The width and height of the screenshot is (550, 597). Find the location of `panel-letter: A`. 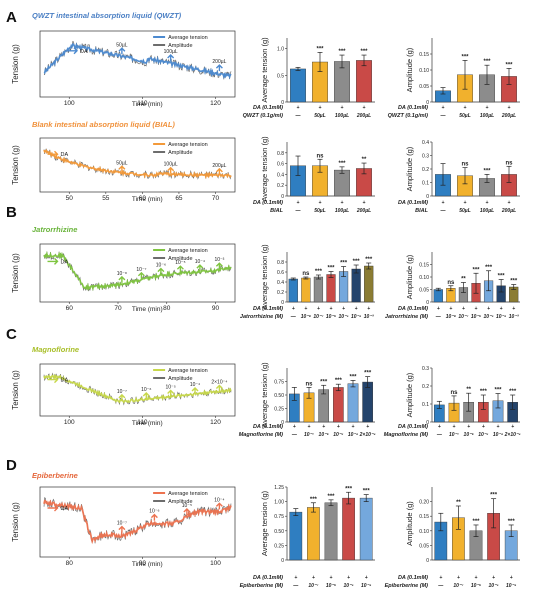

panel-letter: A is located at coordinates (11, 17).